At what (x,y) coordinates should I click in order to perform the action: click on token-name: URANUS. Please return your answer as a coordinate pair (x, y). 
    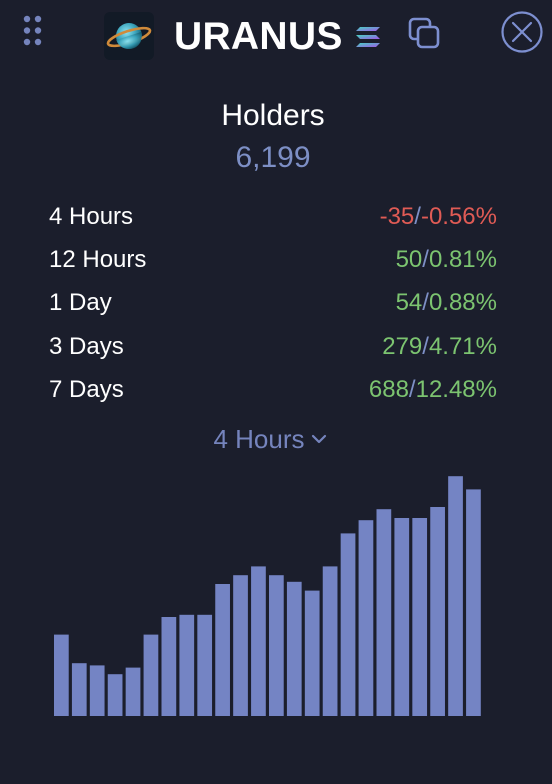
    Looking at the image, I should click on (258, 36).